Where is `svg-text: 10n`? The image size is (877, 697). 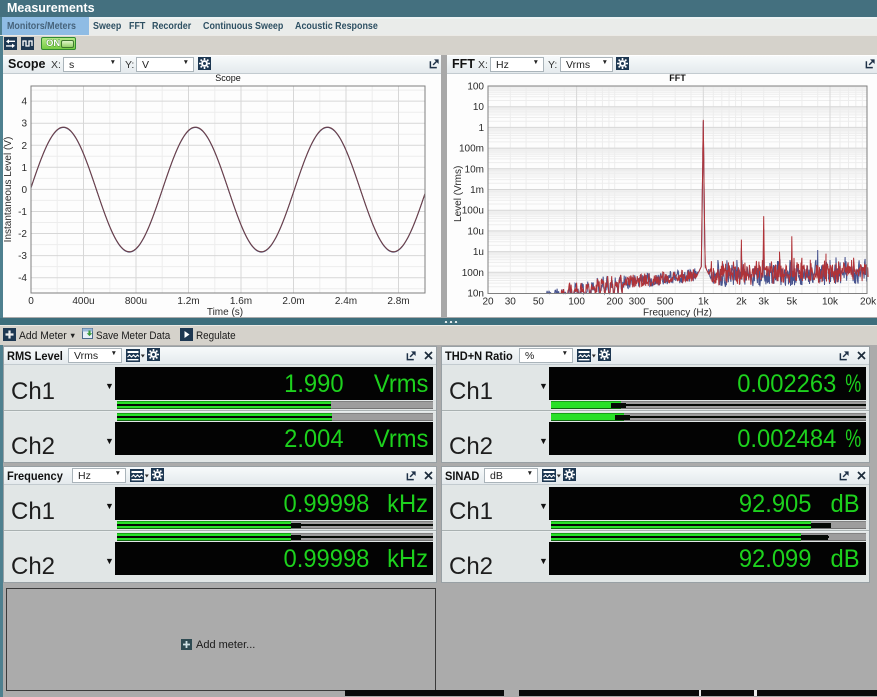
svg-text: 10n is located at coordinates (475, 294).